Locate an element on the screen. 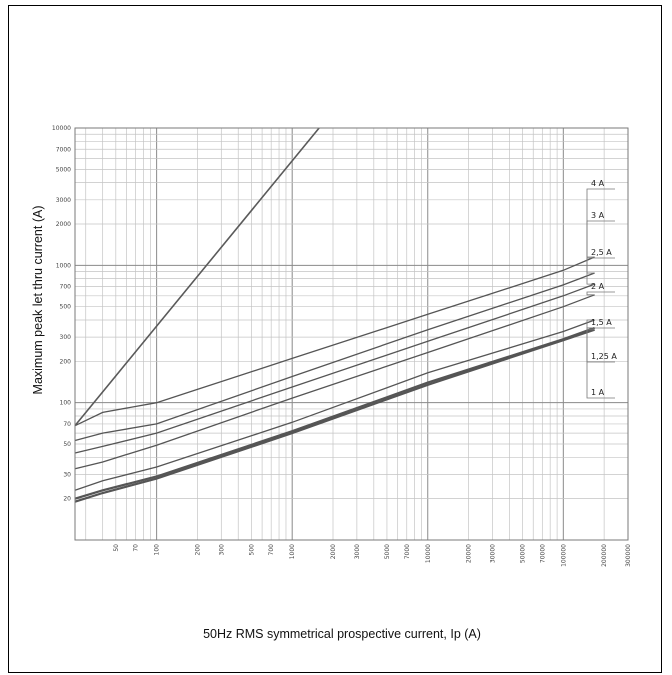  x-tick-label: 300000 is located at coordinates (628, 555).